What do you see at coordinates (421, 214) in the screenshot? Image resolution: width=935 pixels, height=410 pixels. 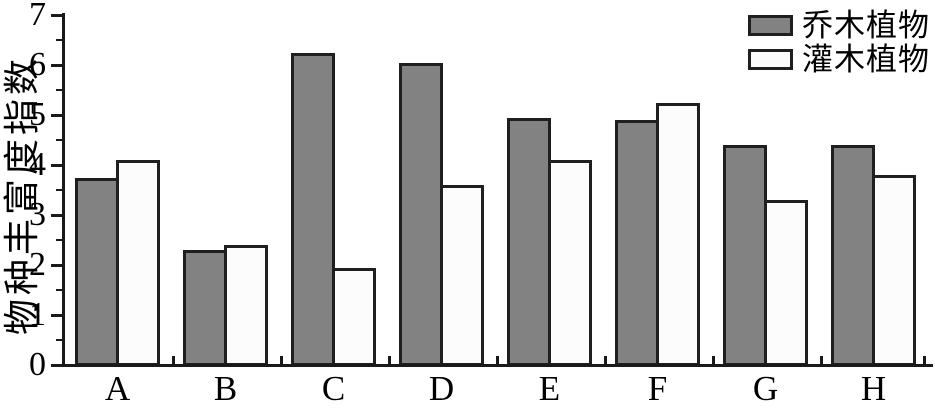 I see `bar-arbor-D` at bounding box center [421, 214].